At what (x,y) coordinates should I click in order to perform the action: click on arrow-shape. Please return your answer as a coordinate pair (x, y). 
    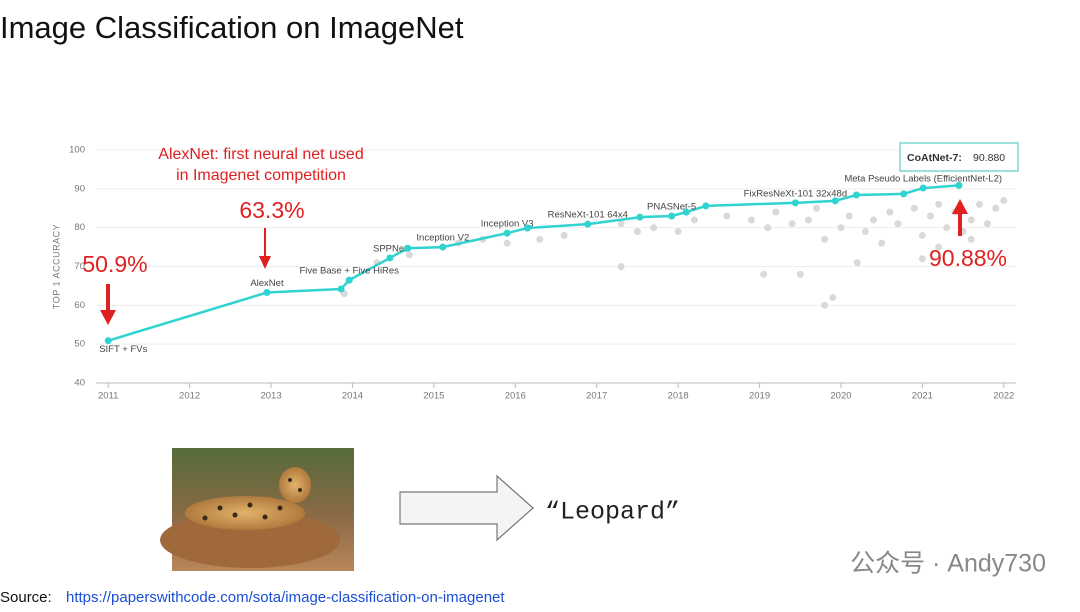
    Looking at the image, I should click on (466, 508).